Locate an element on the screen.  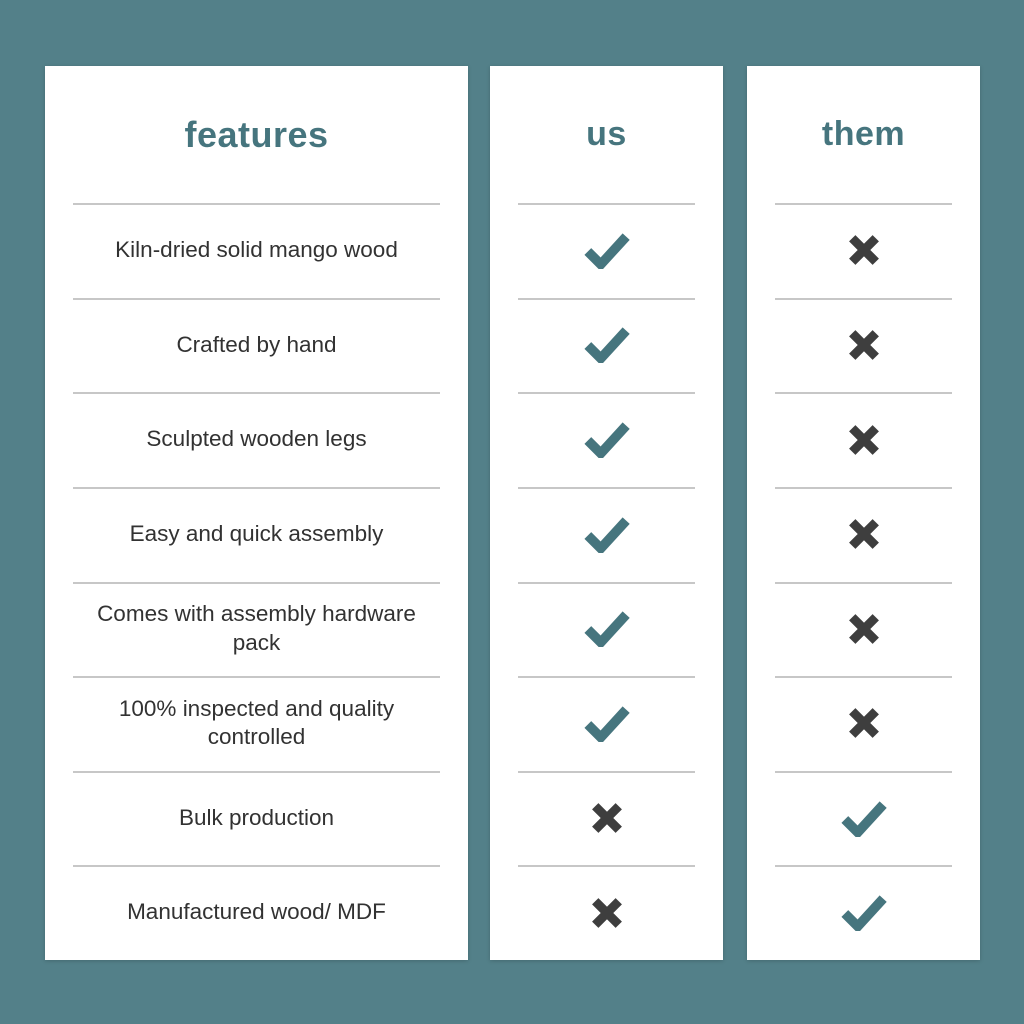
feature-label: 100% inspected and quality controlled is located at coordinates (256, 722).